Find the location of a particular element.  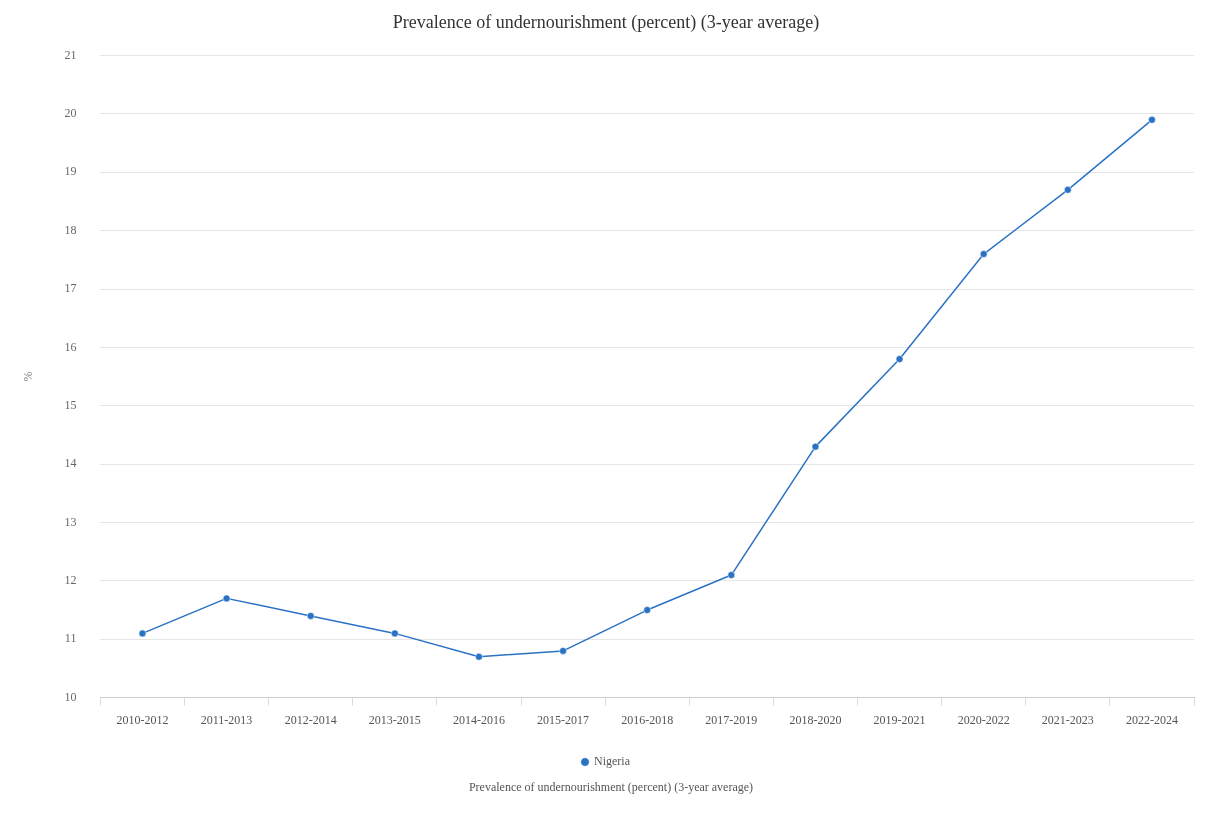

y-tick-label: 10 is located at coordinates (70, 696).